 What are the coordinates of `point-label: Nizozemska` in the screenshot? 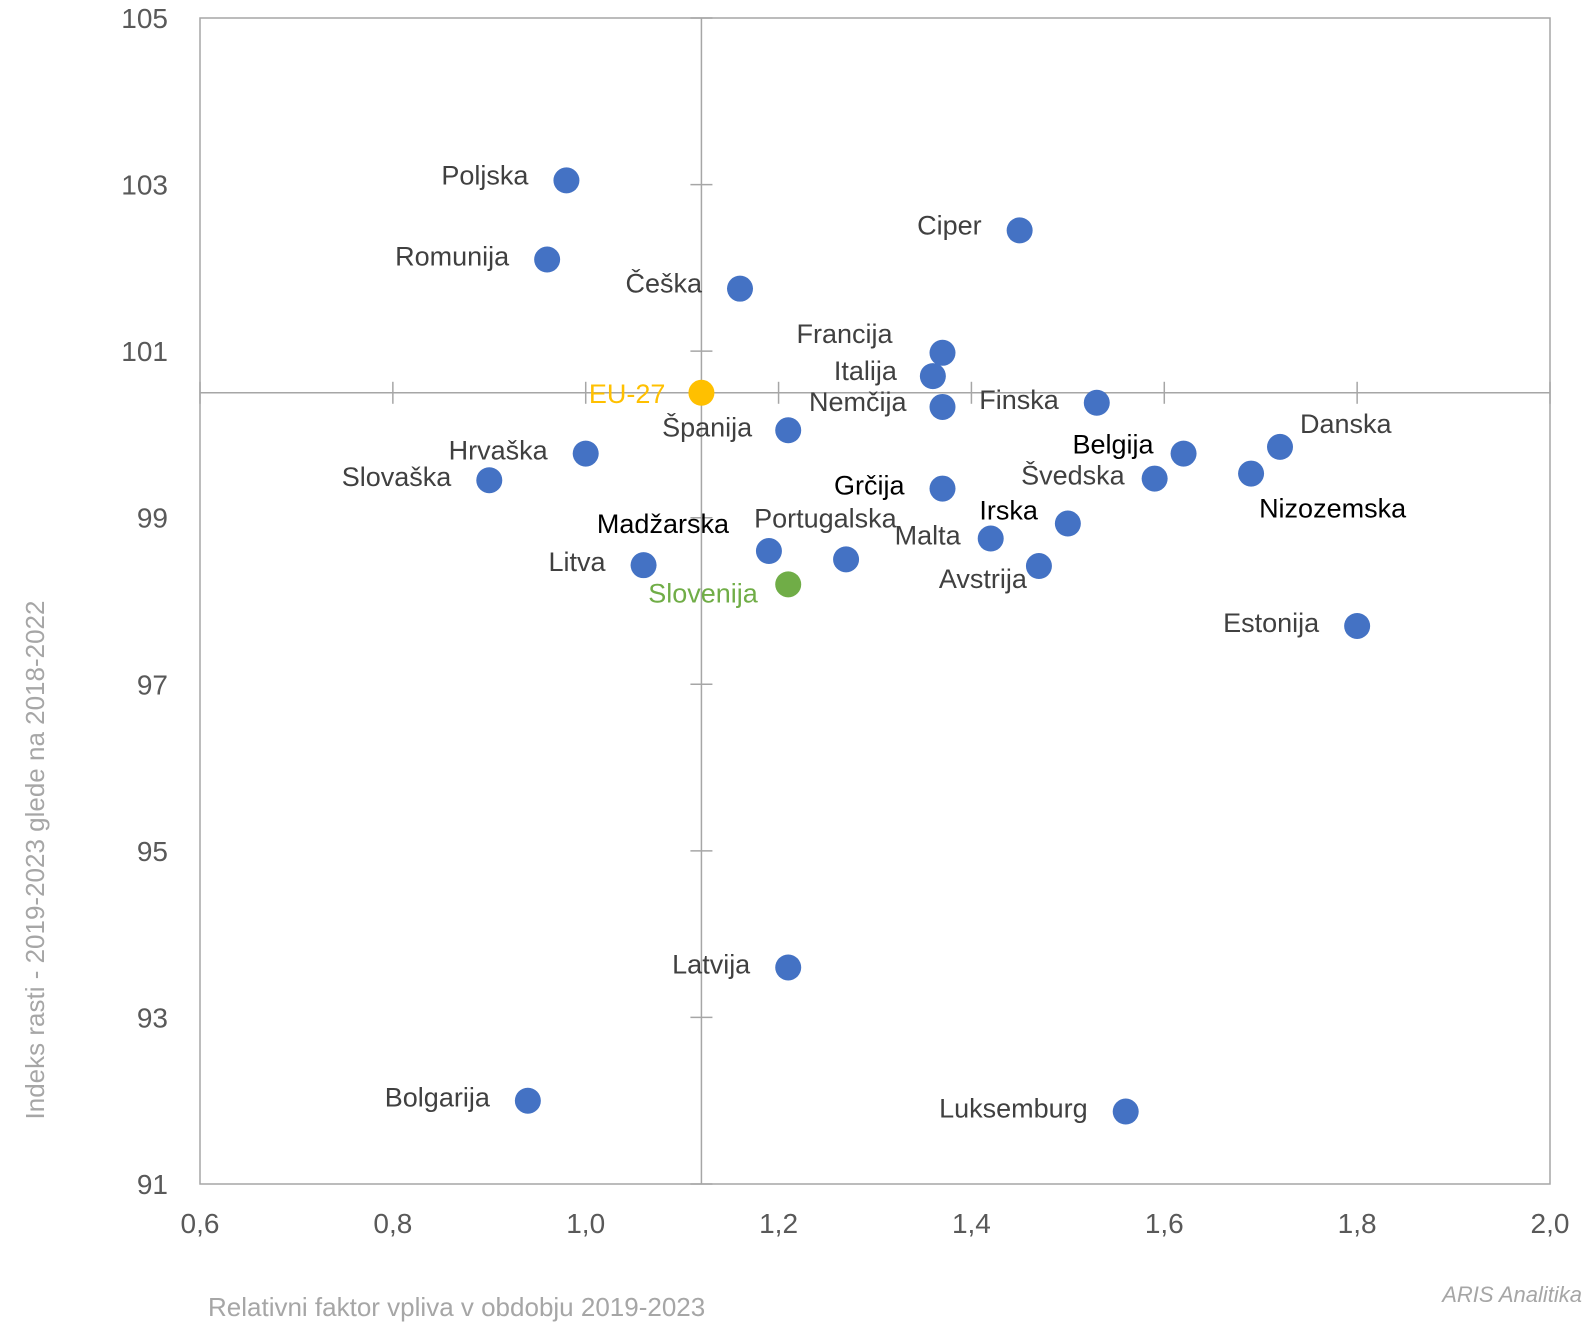 It's located at (1333, 509).